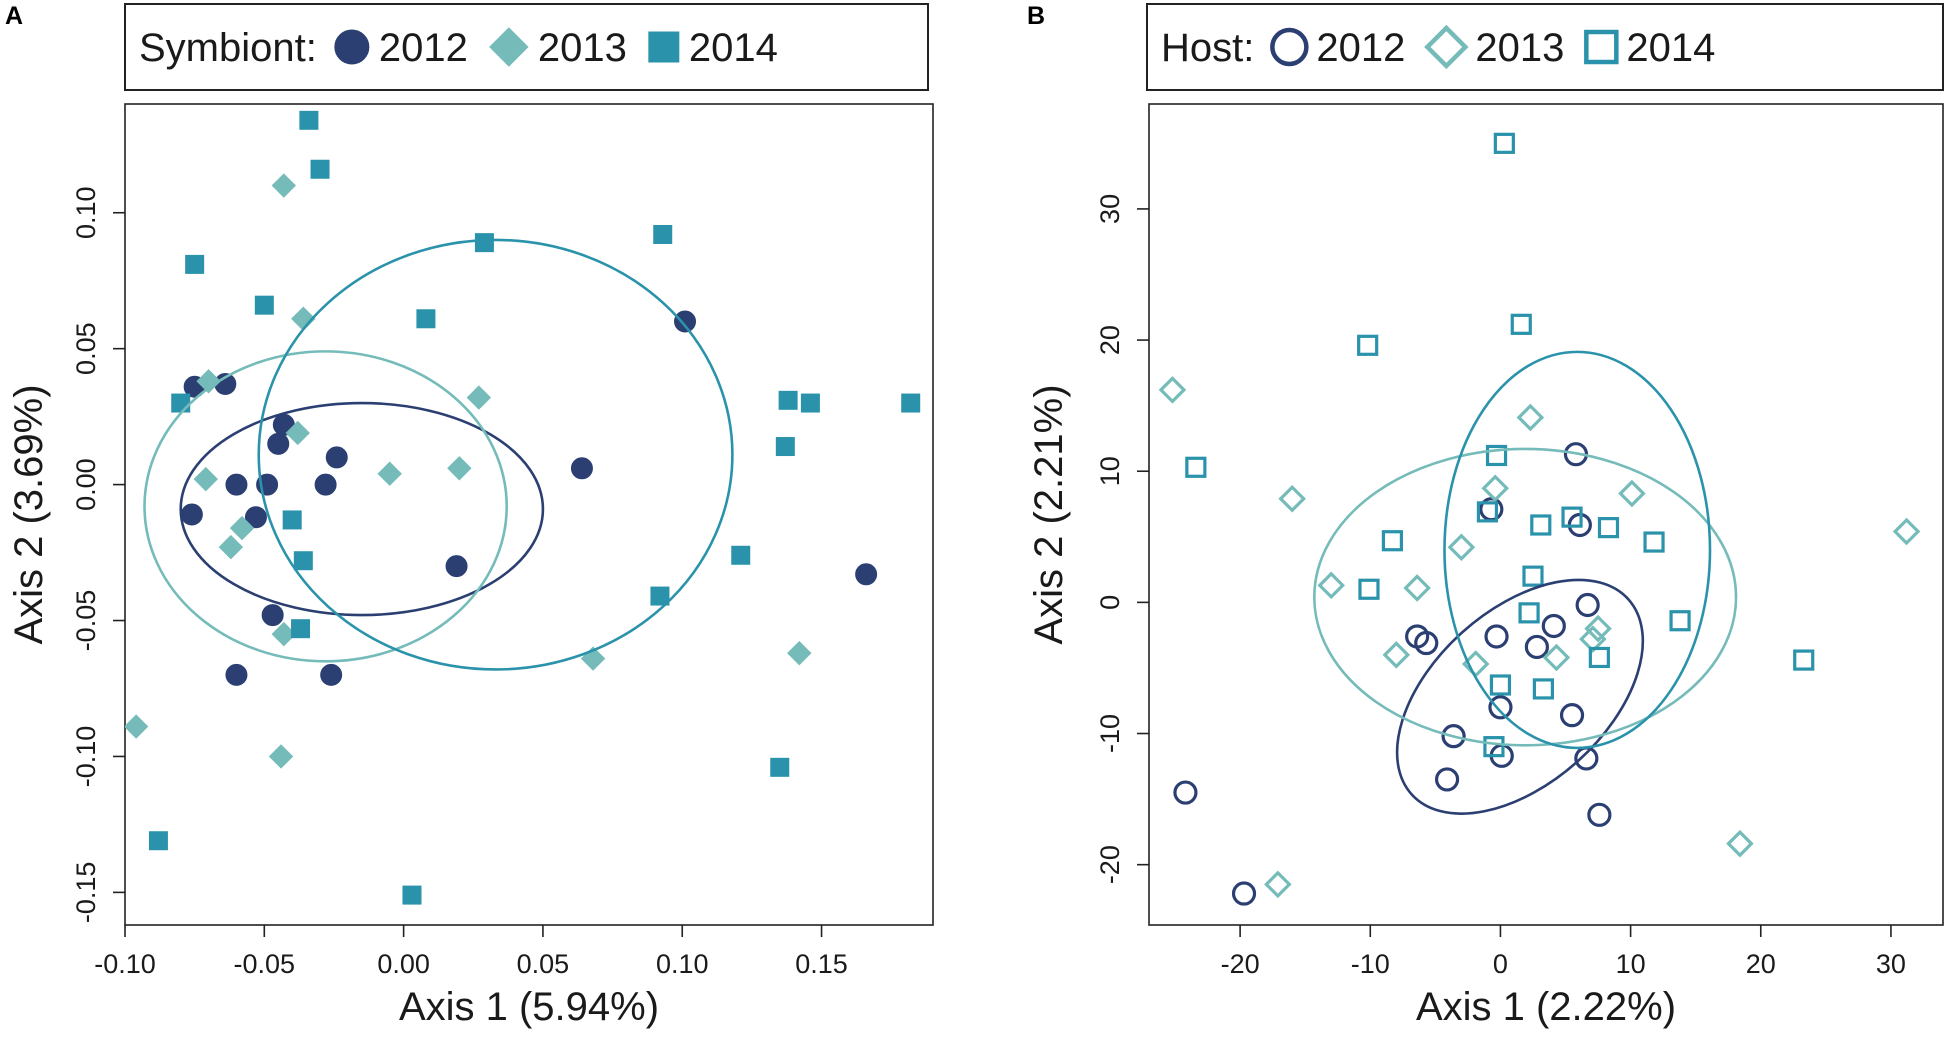 Image resolution: width=1950 pixels, height=1039 pixels. Describe the element at coordinates (86, 212) in the screenshot. I see `y-tick-label: 0.10` at that location.